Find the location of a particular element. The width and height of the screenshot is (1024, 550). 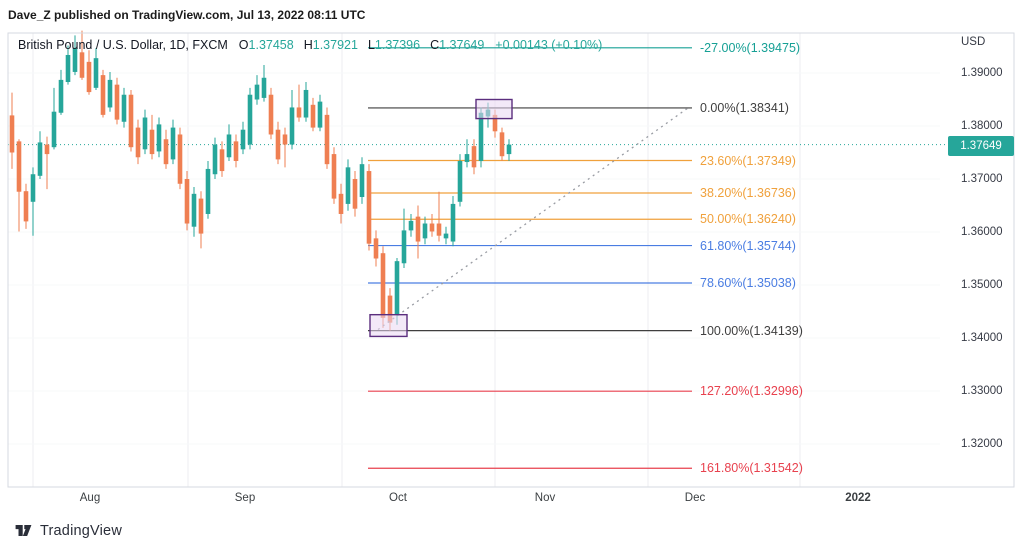

ohlc-C: C1.37649 is located at coordinates (457, 45).